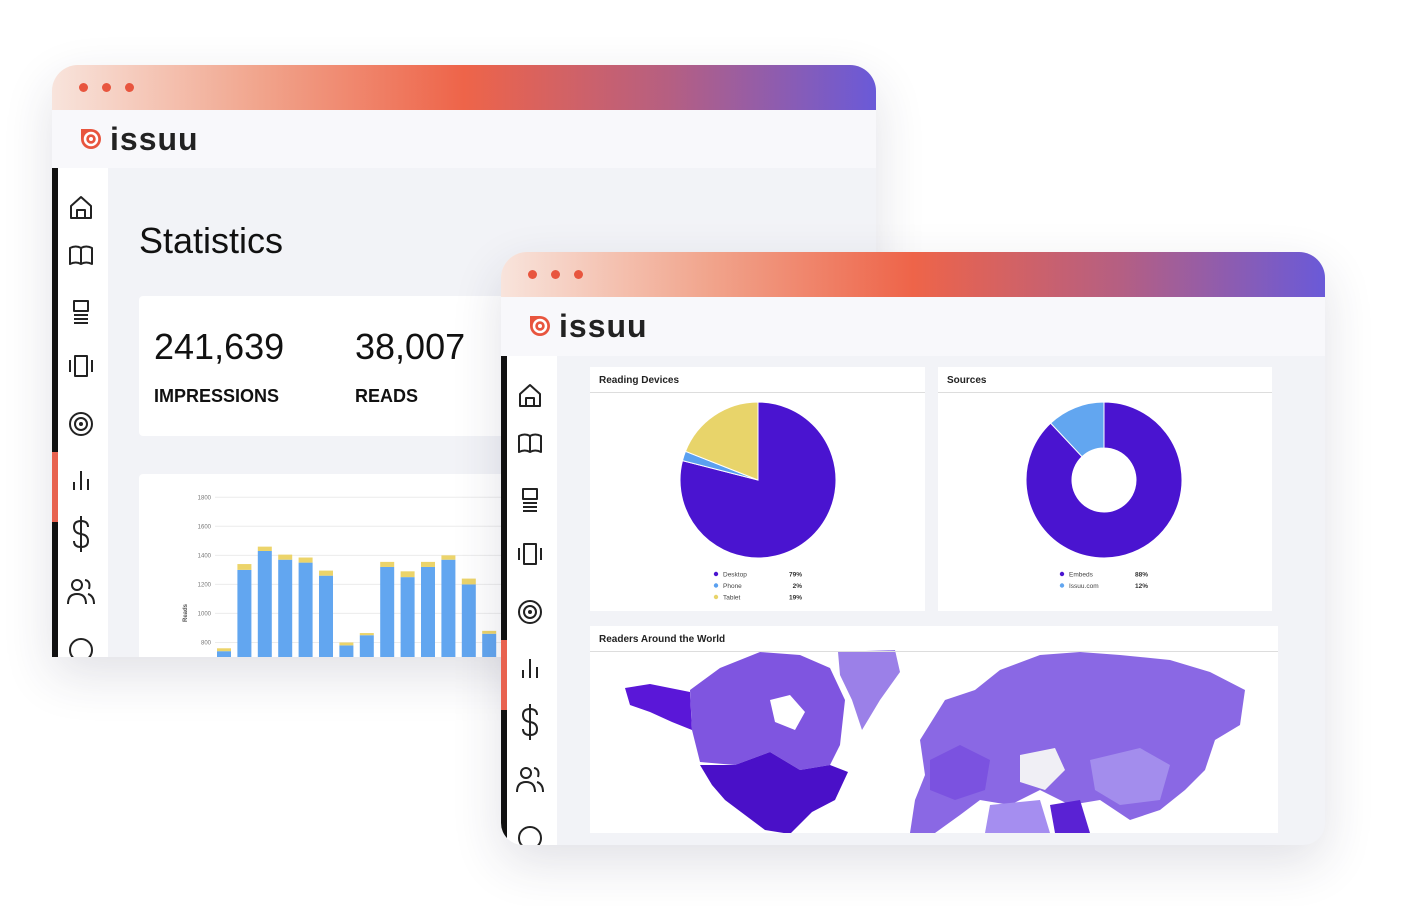  I want to click on world-map, so click(935, 741).